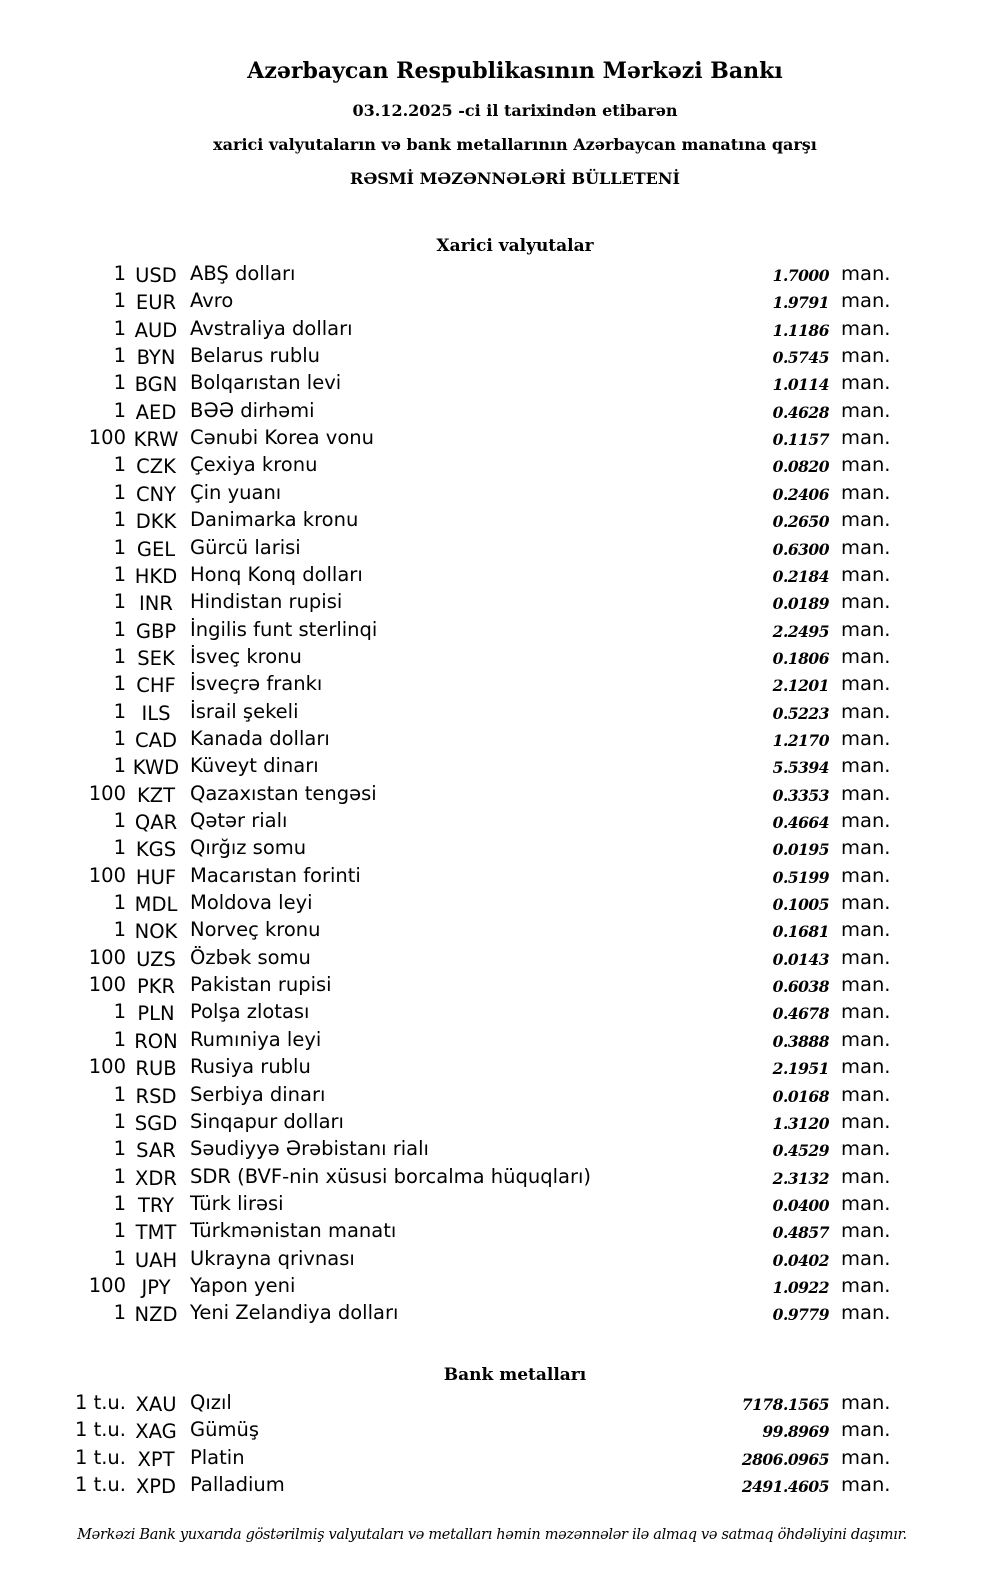 The width and height of the screenshot is (984, 1583). I want to click on currency-code: NOK, so click(156, 932).